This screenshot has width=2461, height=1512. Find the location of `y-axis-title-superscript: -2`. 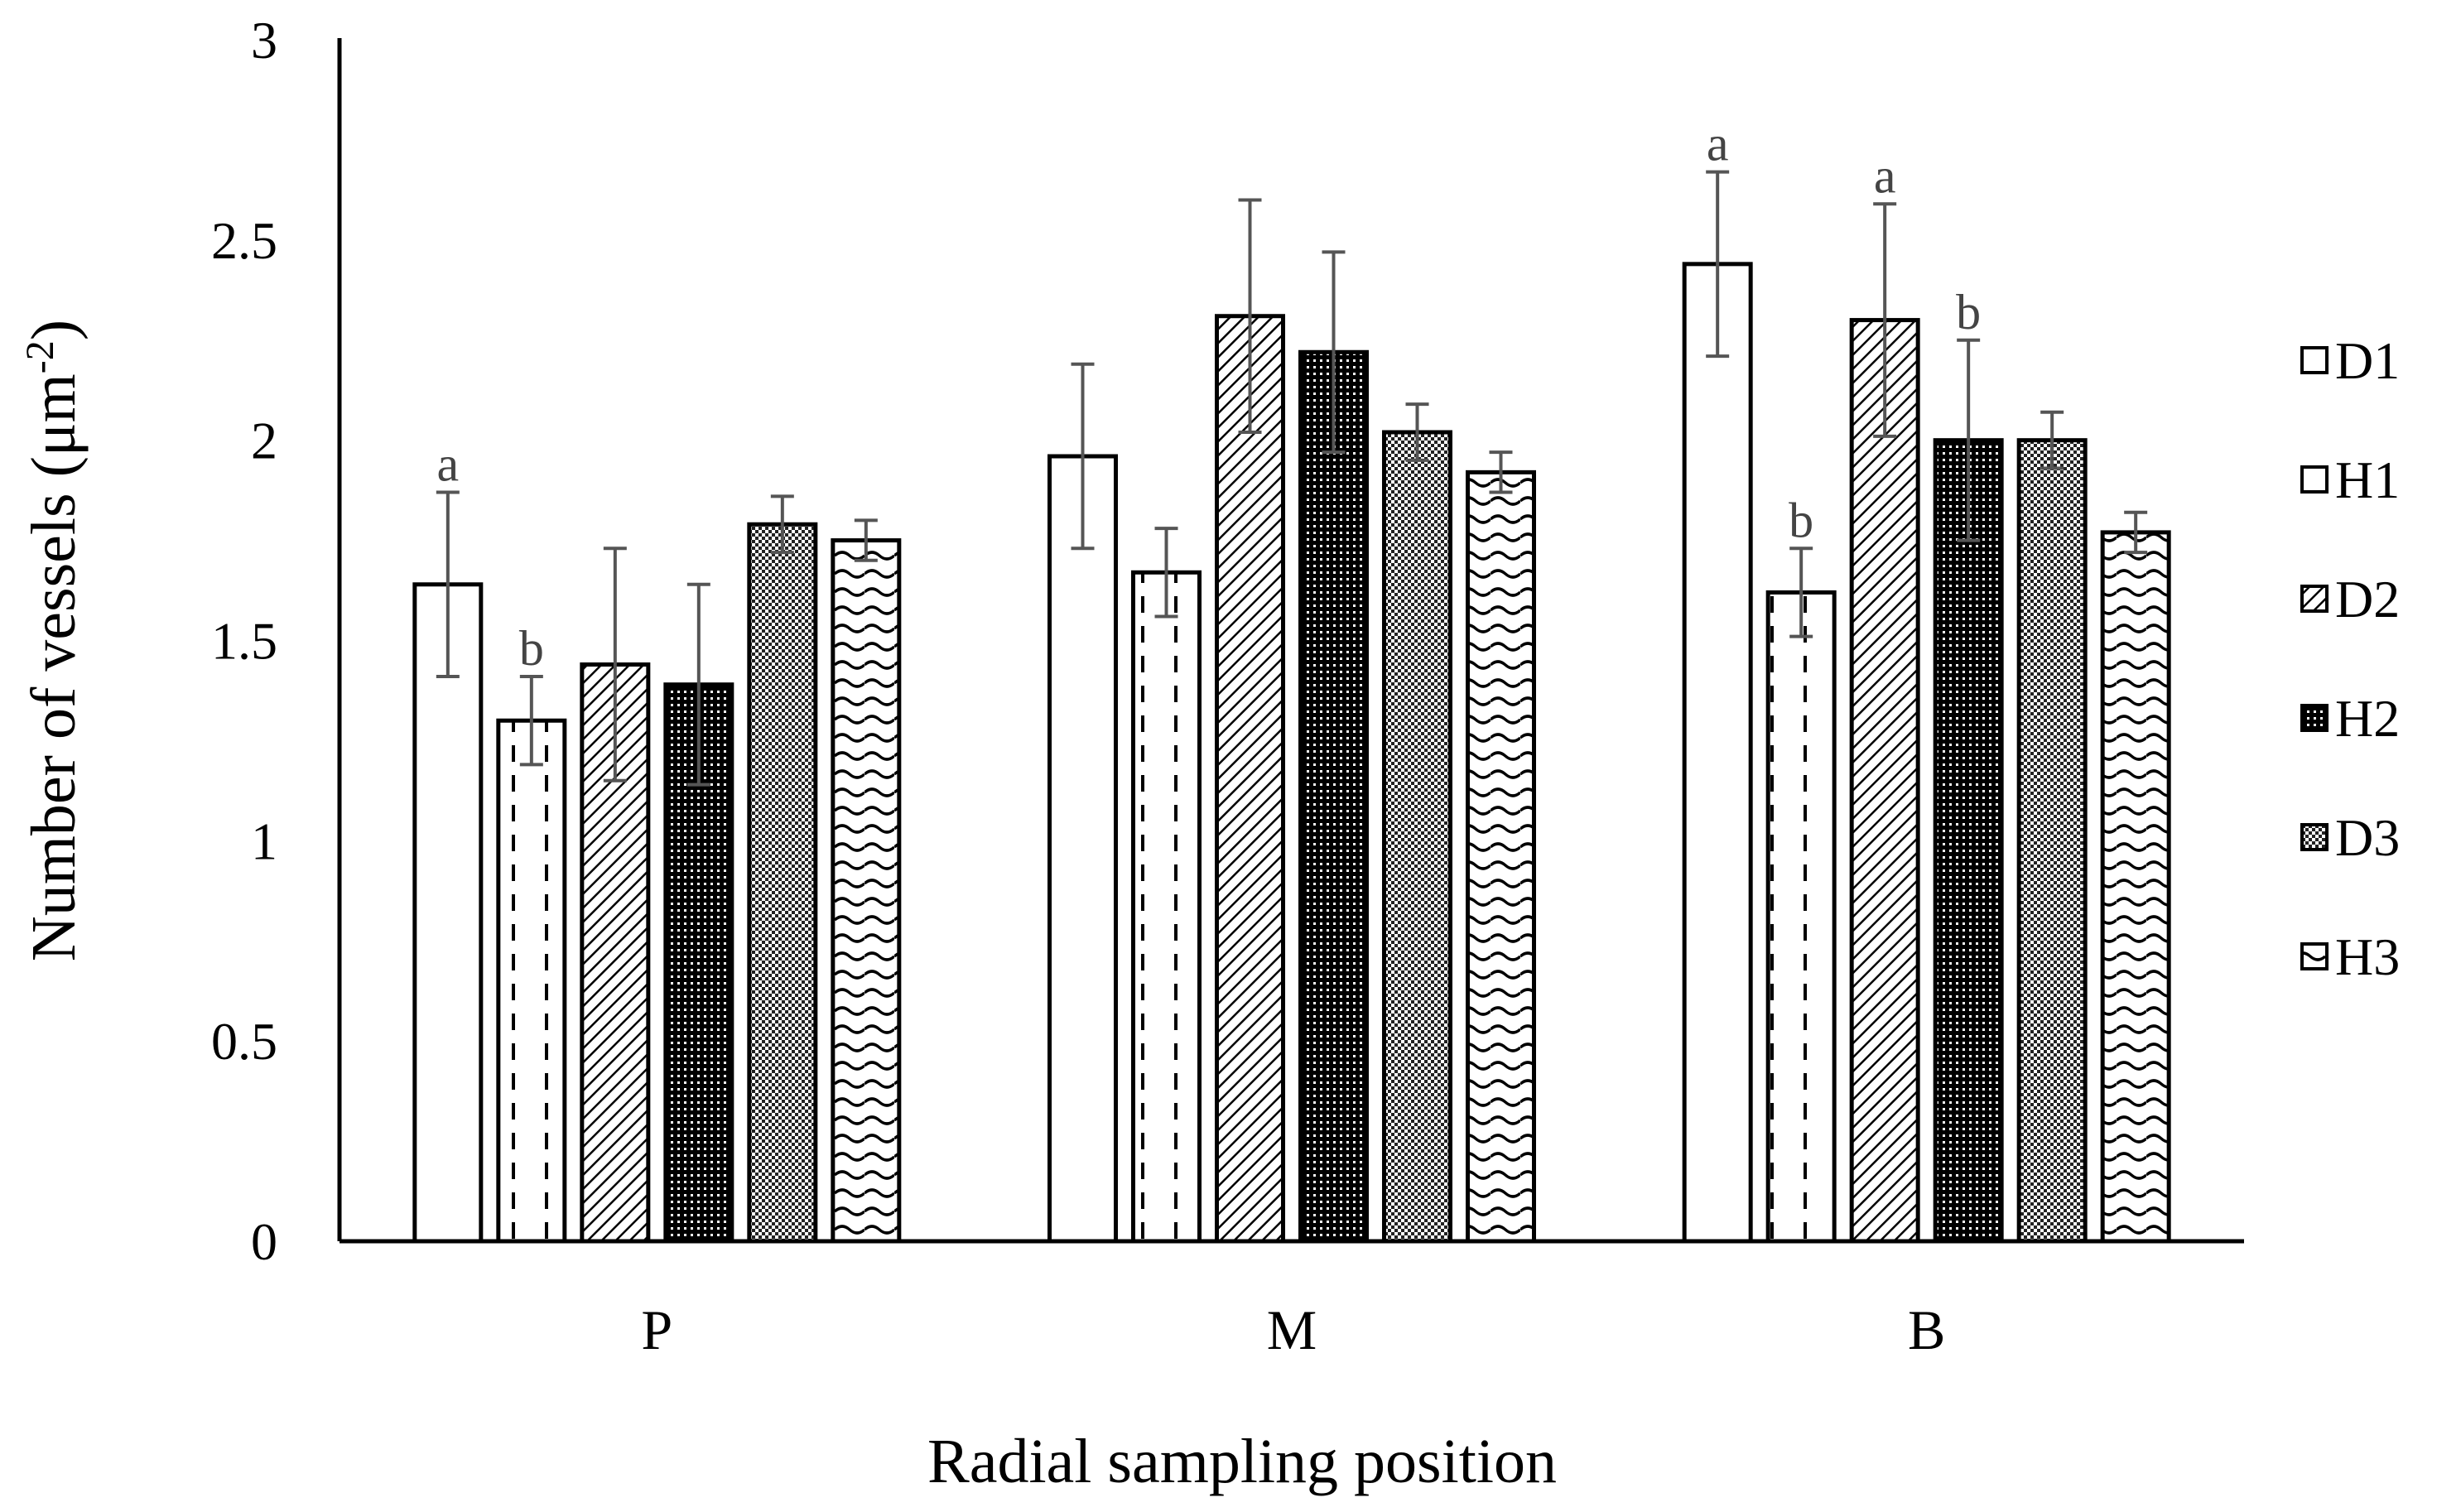

y-axis-title-superscript: -2 is located at coordinates (40, 356).